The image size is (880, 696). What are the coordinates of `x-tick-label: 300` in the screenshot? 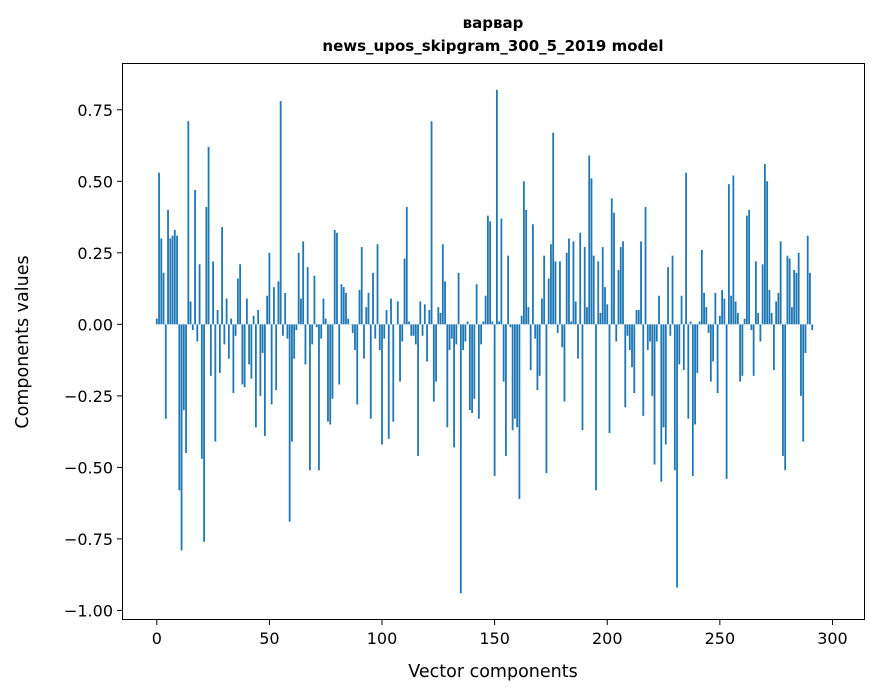 It's located at (832, 638).